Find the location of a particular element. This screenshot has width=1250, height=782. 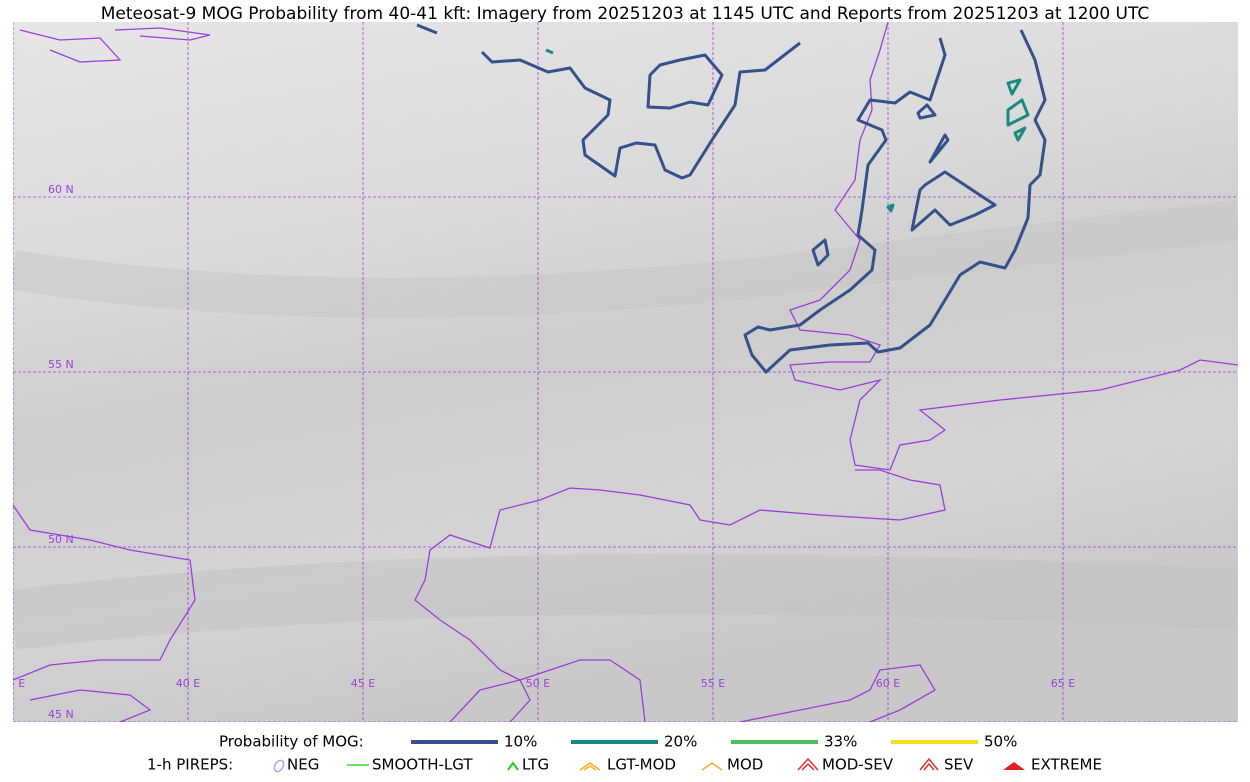

legend-label: LGT-MOD is located at coordinates (641, 765).